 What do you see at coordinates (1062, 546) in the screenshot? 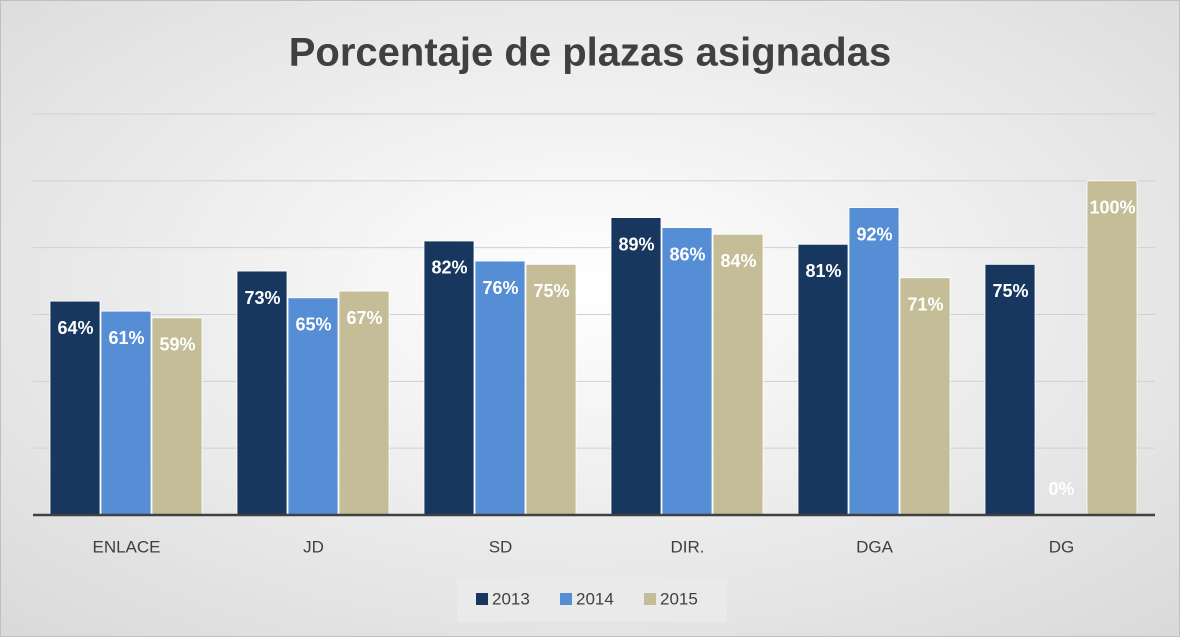
I see `x-tick-label: DG` at bounding box center [1062, 546].